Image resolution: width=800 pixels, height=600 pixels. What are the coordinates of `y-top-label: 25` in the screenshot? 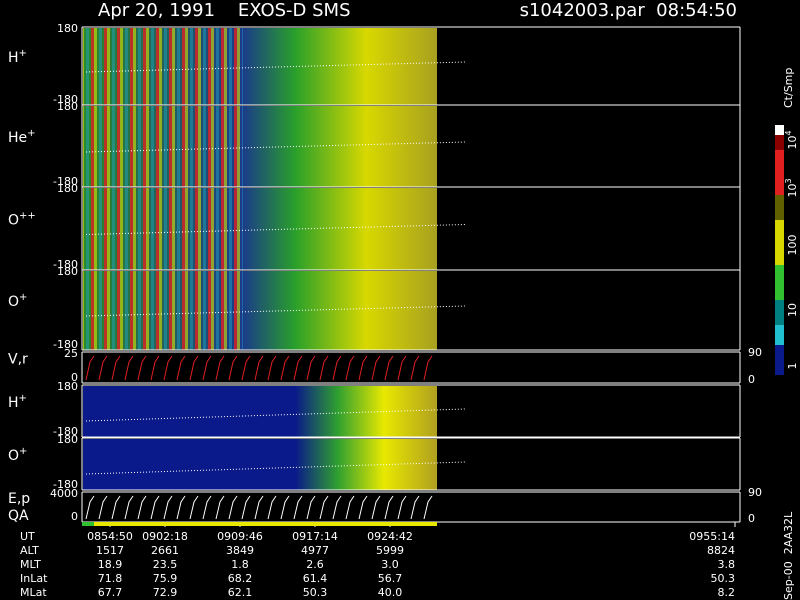 It's located at (71, 353).